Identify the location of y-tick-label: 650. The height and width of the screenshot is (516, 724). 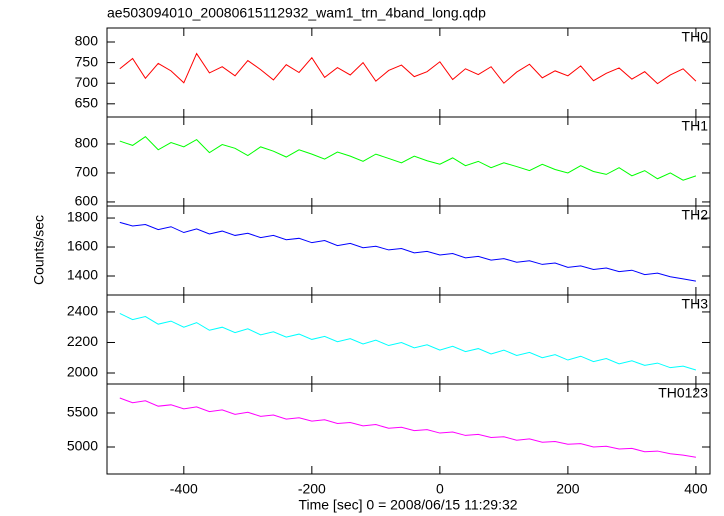
(87, 103).